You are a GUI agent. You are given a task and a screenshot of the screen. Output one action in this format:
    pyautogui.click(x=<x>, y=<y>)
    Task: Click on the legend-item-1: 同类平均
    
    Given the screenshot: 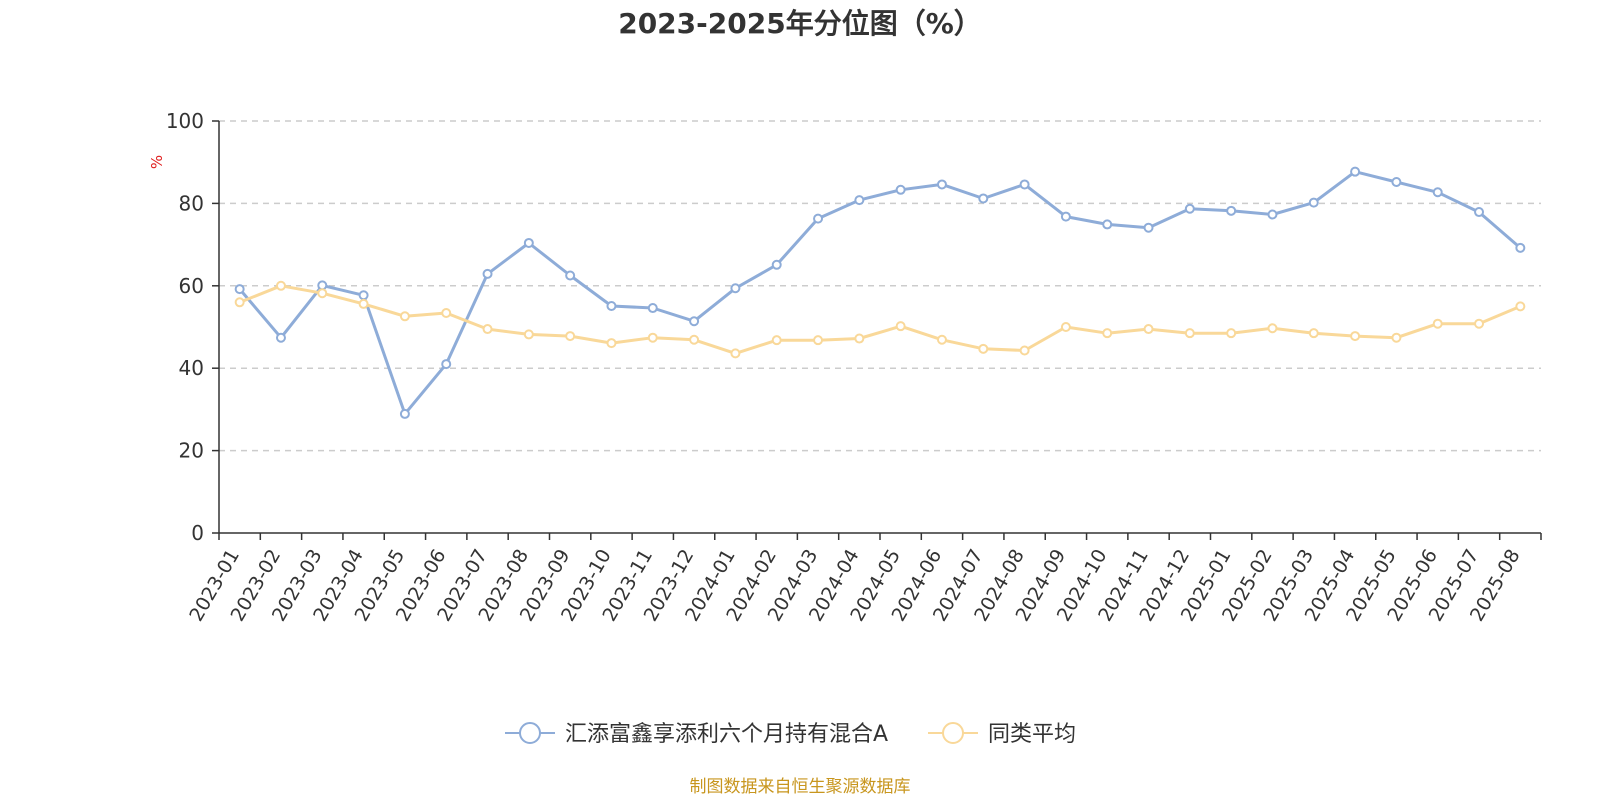 What is the action you would take?
    pyautogui.click(x=1002, y=734)
    